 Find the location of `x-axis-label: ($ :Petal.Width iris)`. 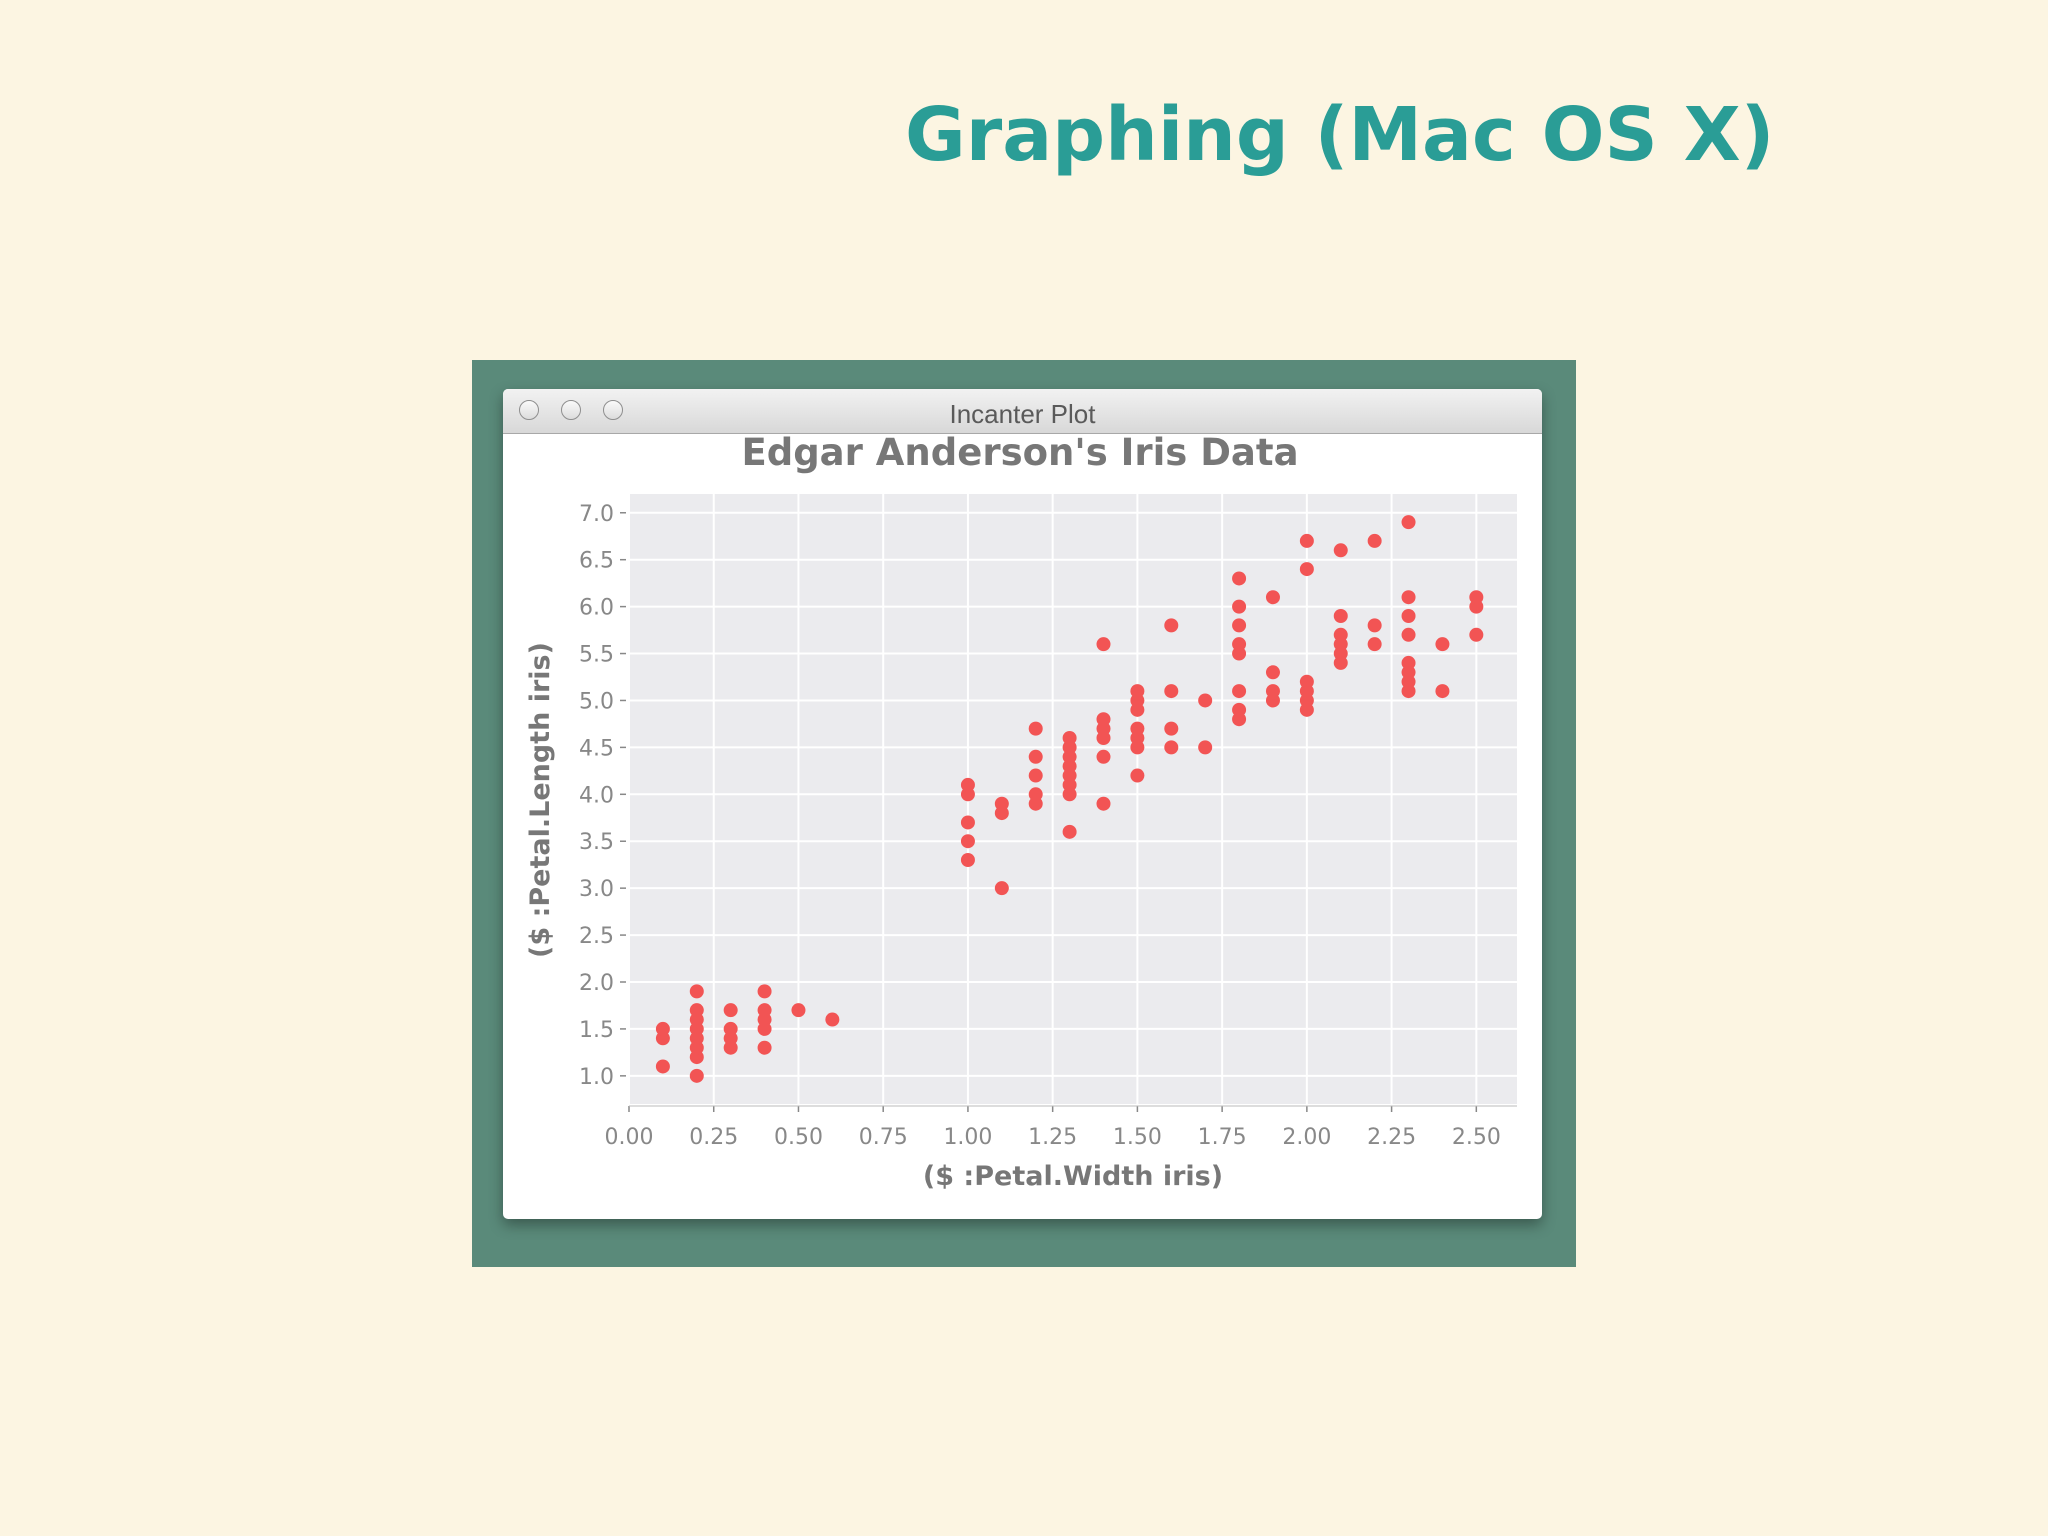

x-axis-label: ($ :Petal.Width iris) is located at coordinates (1073, 1176).